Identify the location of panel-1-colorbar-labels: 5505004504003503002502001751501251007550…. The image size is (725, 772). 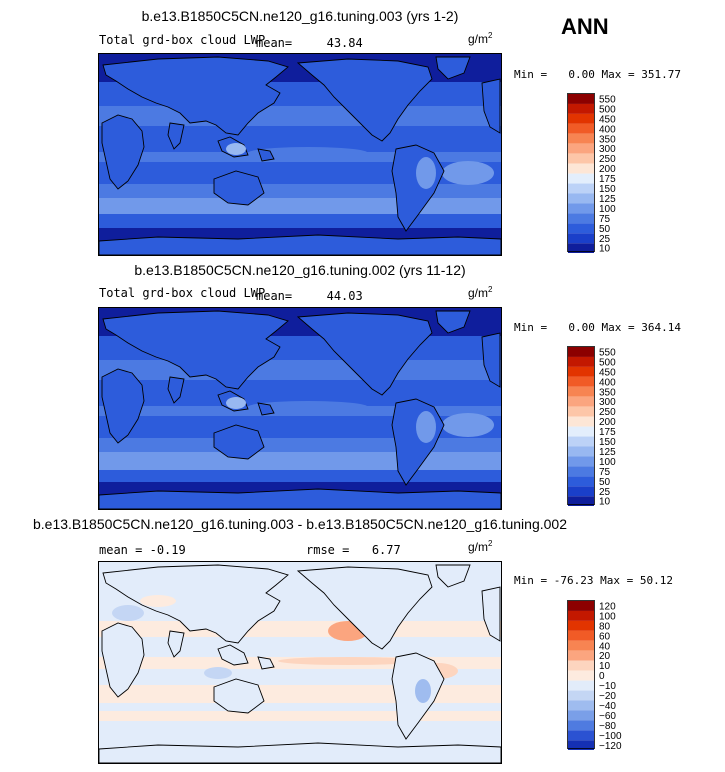
(607, 173).